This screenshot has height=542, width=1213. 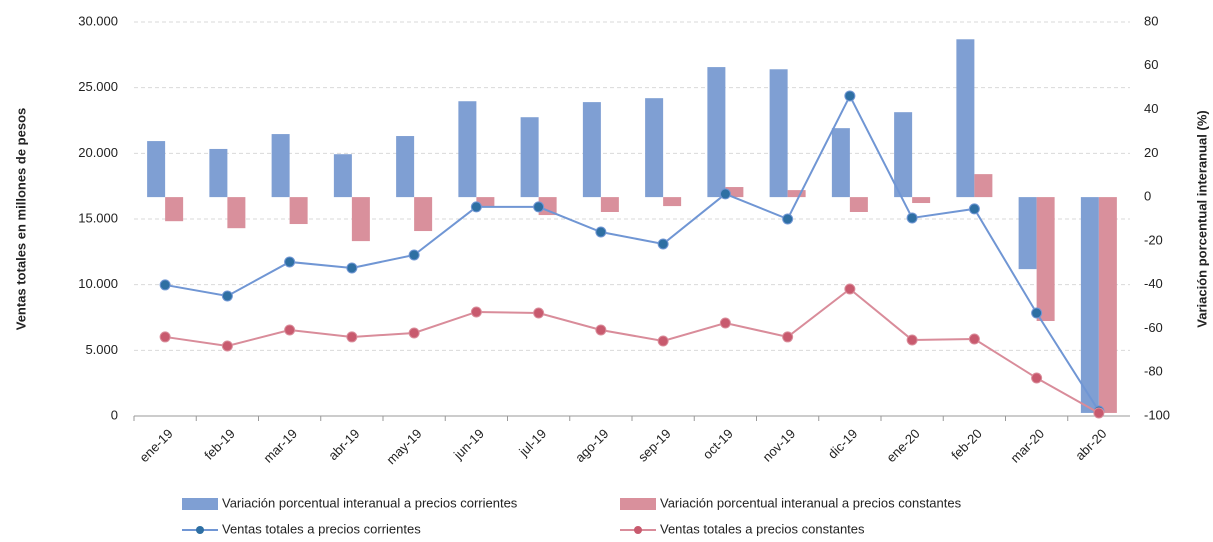 What do you see at coordinates (114, 414) in the screenshot?
I see `y-tick-label: 0` at bounding box center [114, 414].